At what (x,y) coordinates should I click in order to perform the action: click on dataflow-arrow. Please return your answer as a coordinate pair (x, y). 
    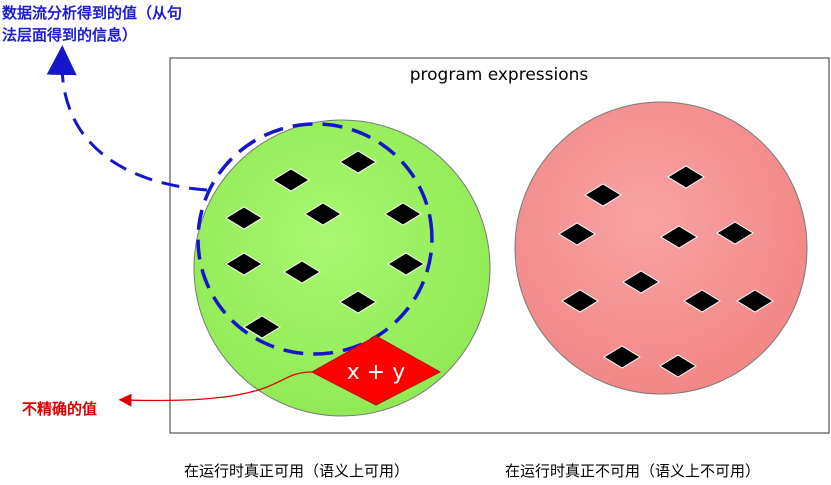
    Looking at the image, I should click on (127, 118).